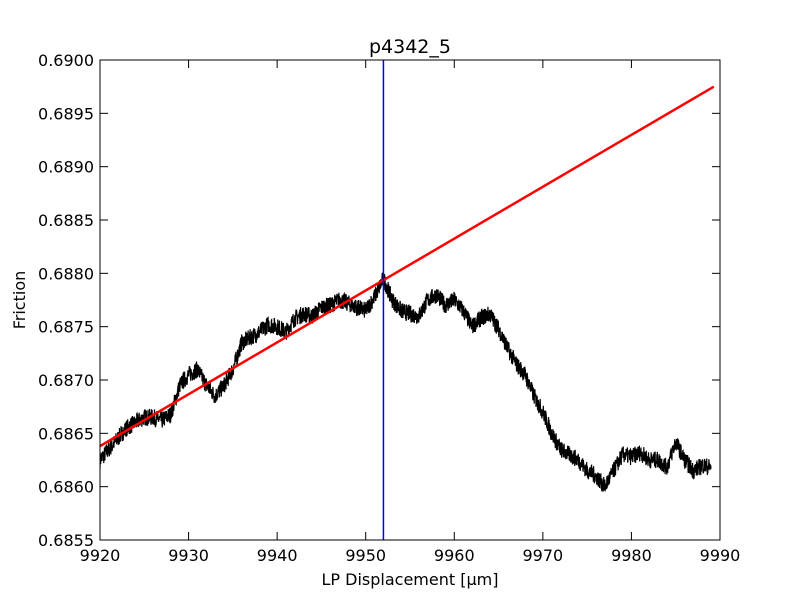 The height and width of the screenshot is (600, 800). Describe the element at coordinates (66, 433) in the screenshot. I see `y-tick-label: 0.6865` at that location.